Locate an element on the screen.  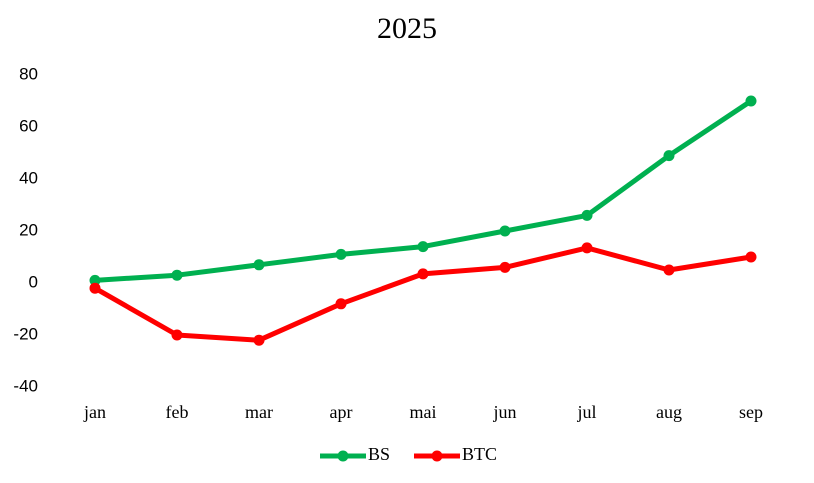
x-tick-label: aug is located at coordinates (669, 412).